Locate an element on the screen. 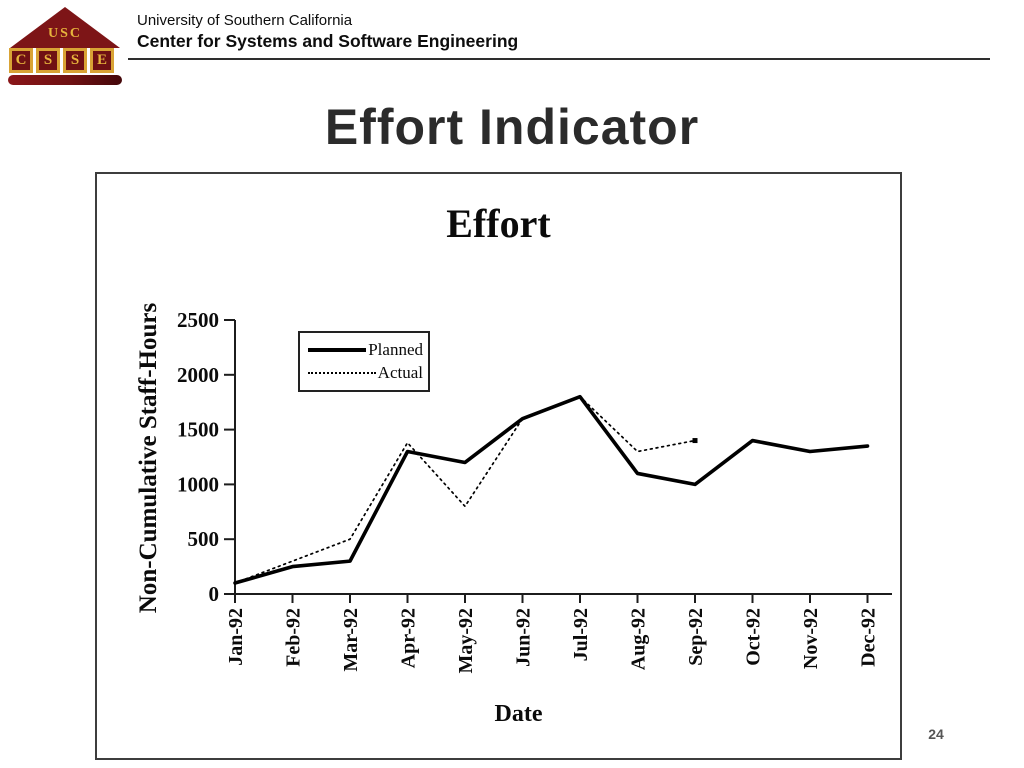  x-tick-label: Nov-92 is located at coordinates (811, 638).